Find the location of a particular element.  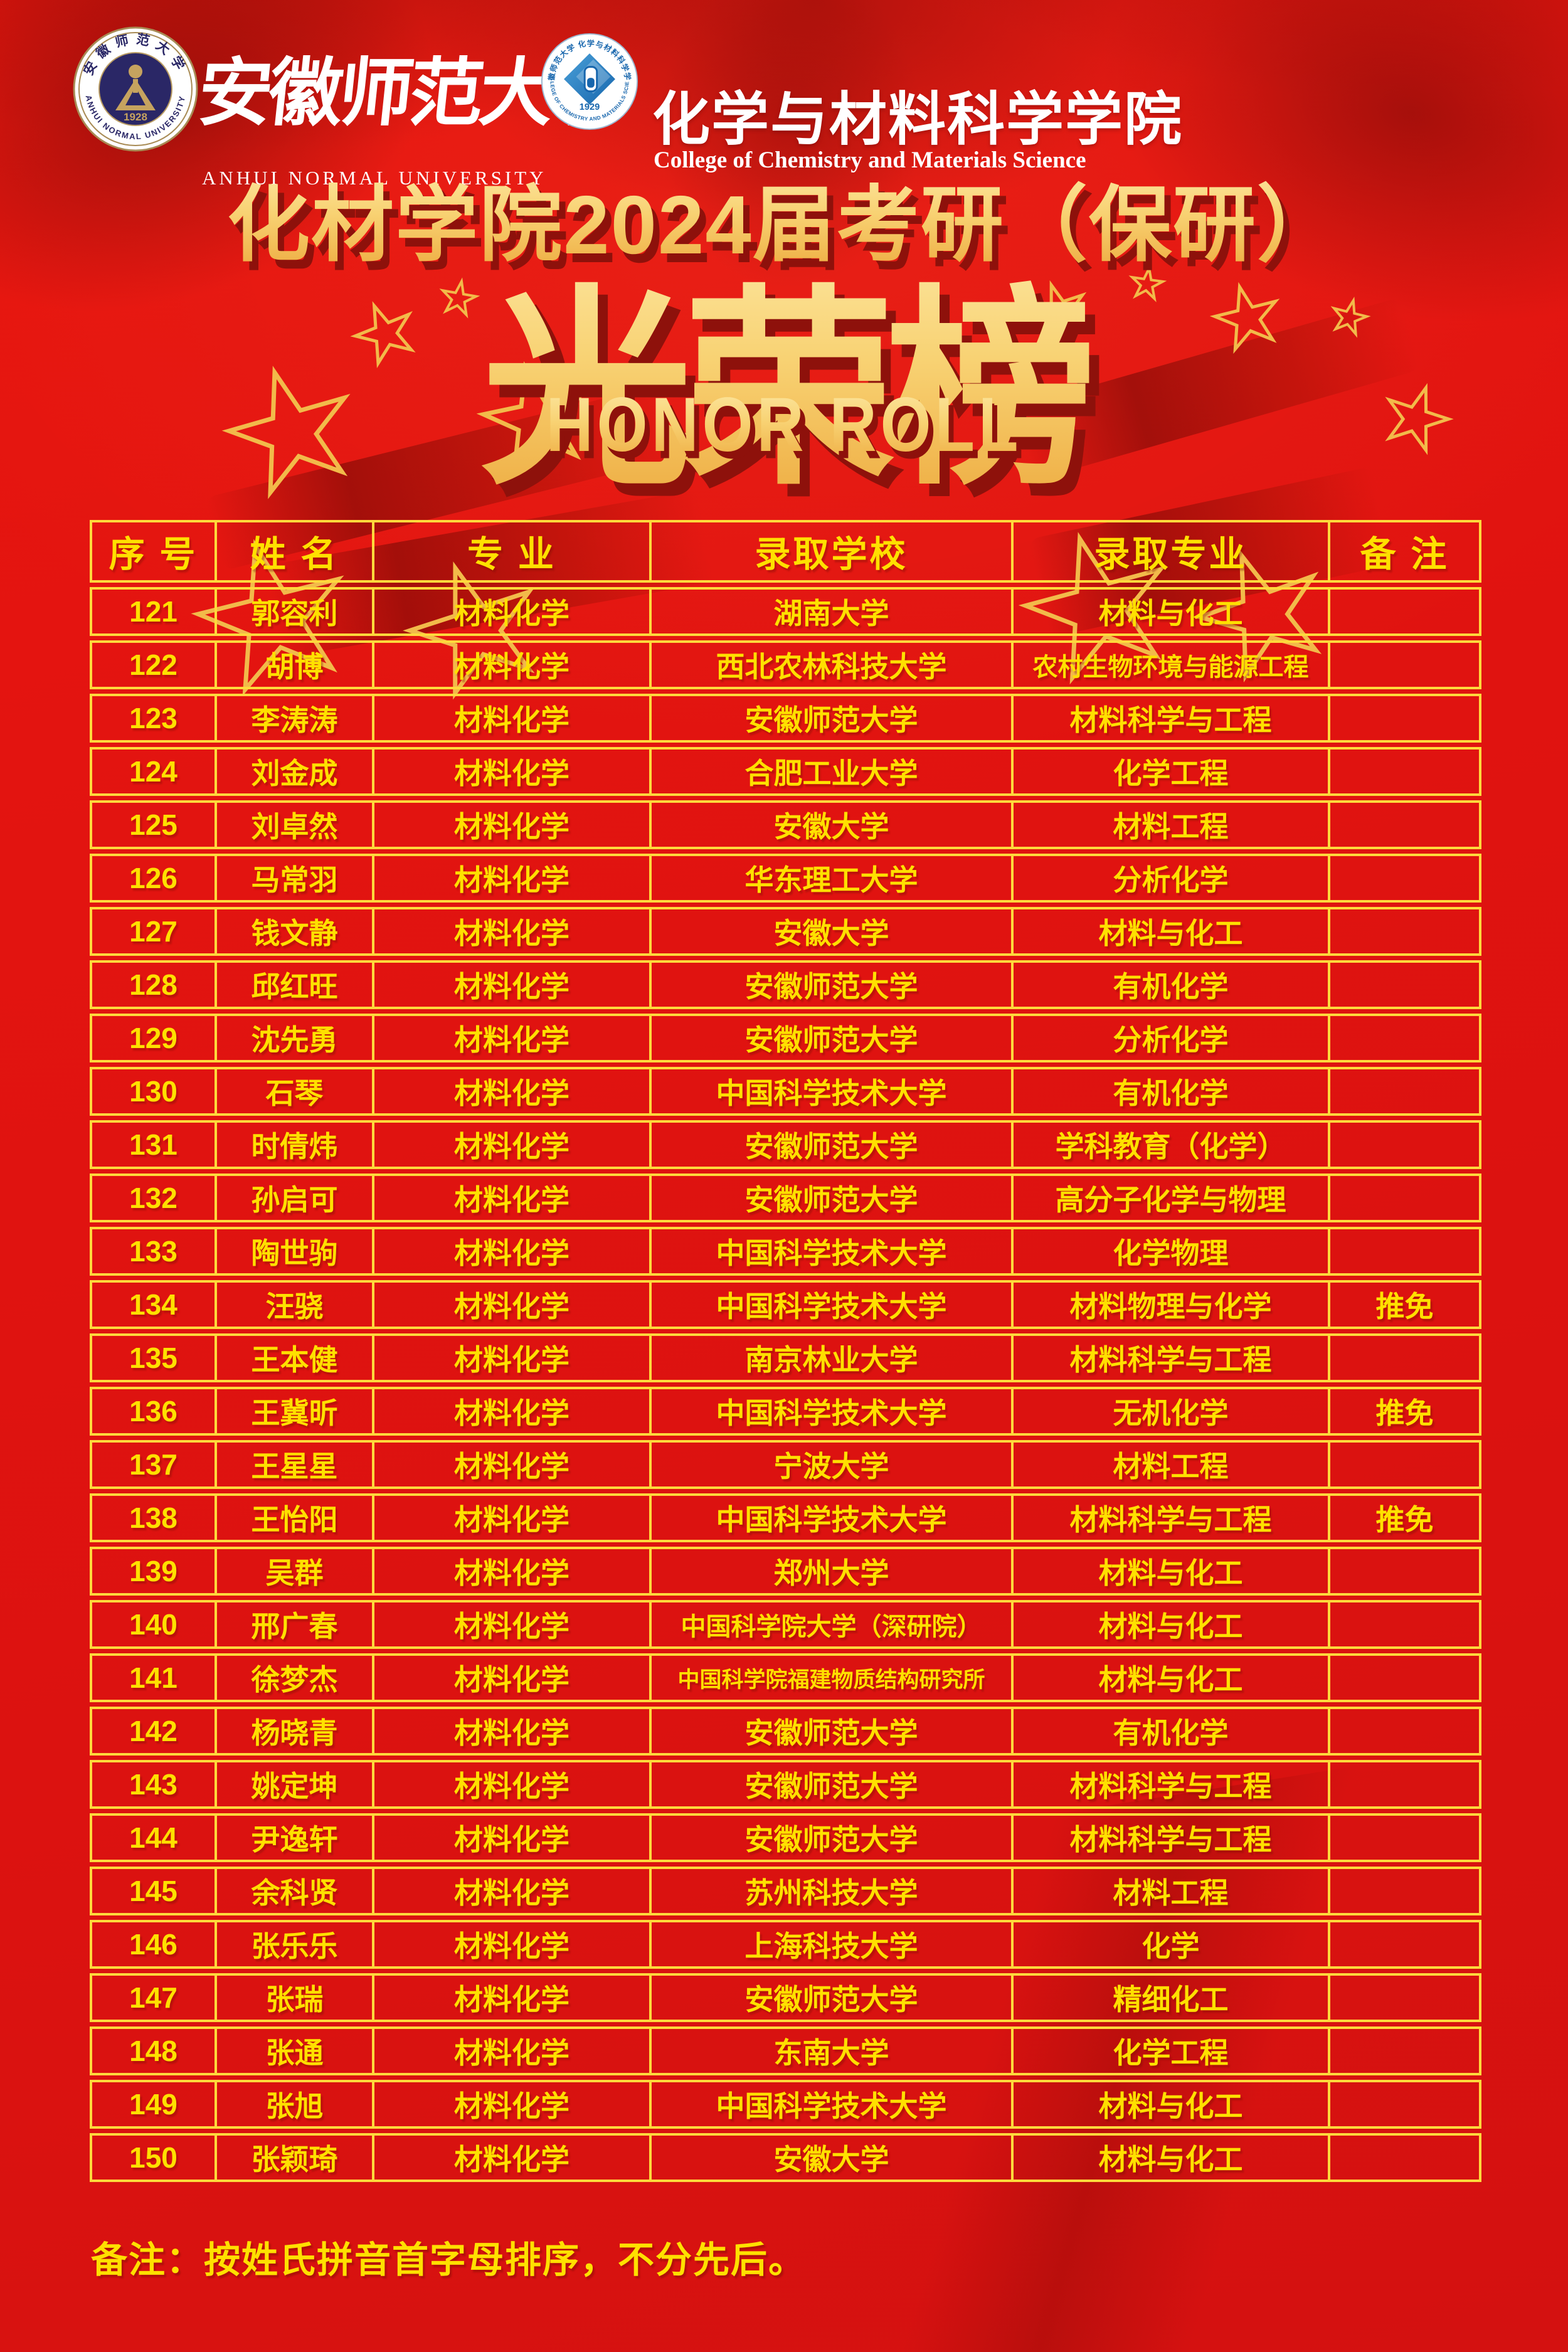

cell-name: 张旭 is located at coordinates (293, 2104).